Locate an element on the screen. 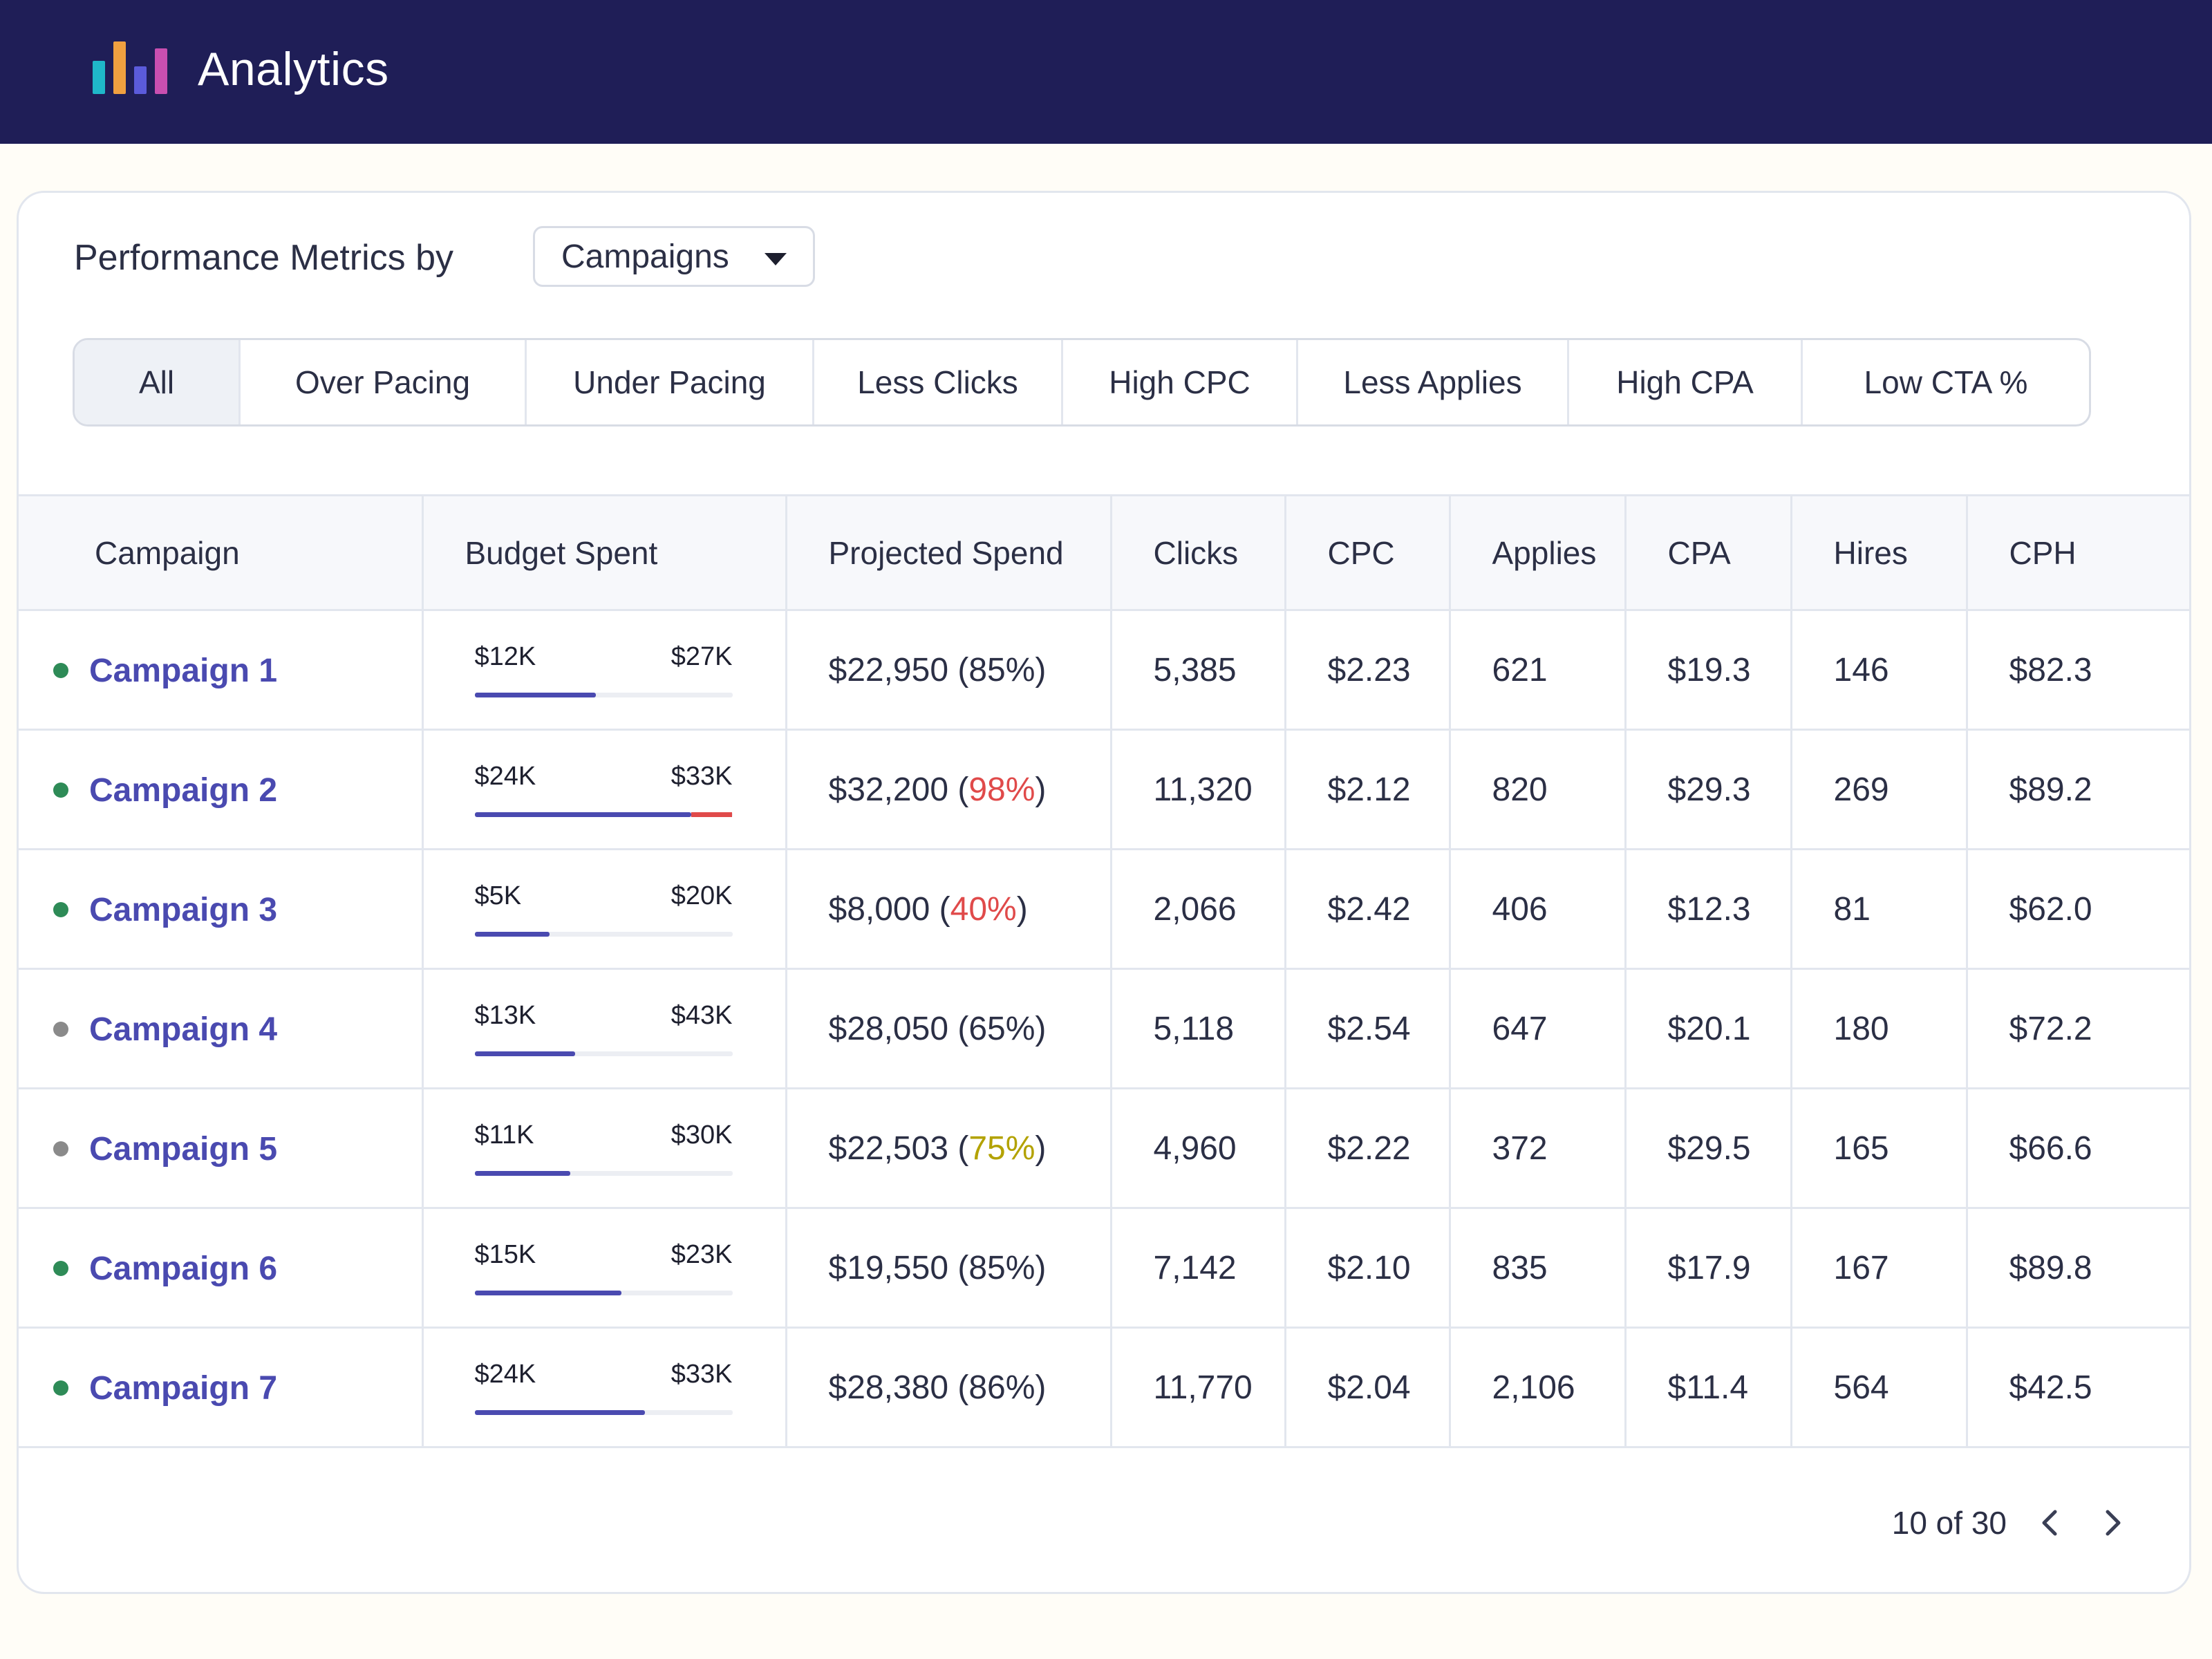 The width and height of the screenshot is (2212, 1659). clicks-cell: 5,385 is located at coordinates (1197, 670).